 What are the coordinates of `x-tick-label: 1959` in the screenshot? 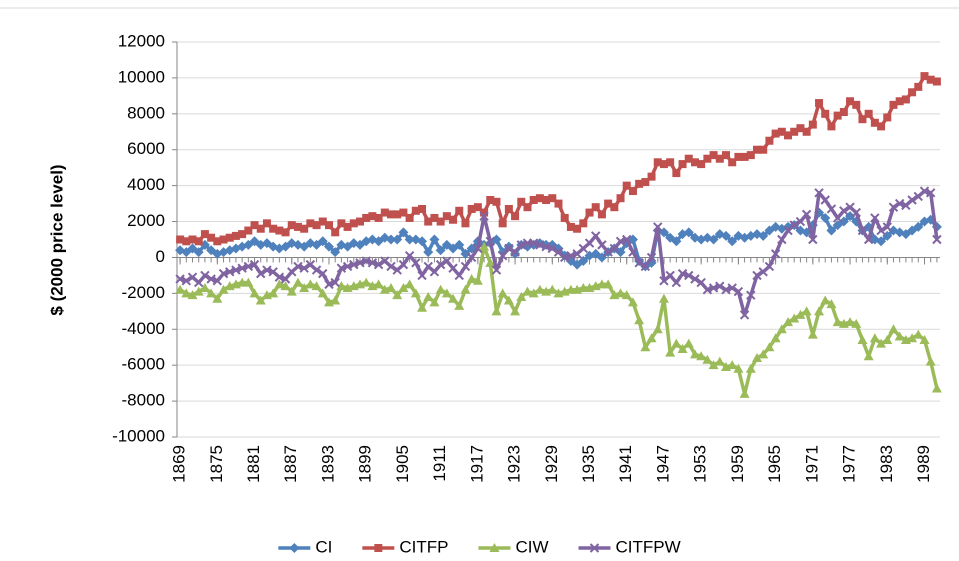 It's located at (737, 464).